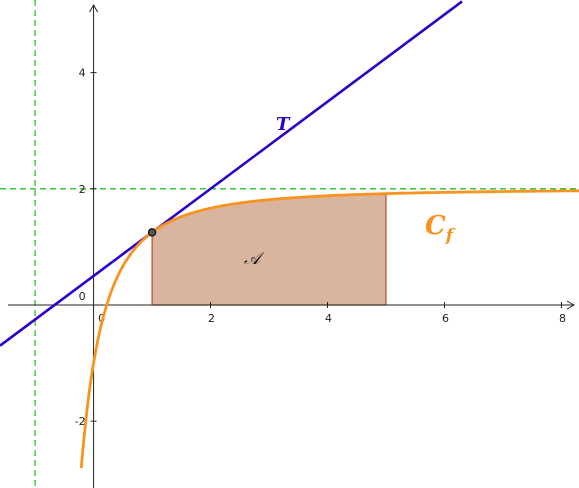 This screenshot has width=579, height=488. What do you see at coordinates (211, 318) in the screenshot?
I see `x-tick-label: 2` at bounding box center [211, 318].